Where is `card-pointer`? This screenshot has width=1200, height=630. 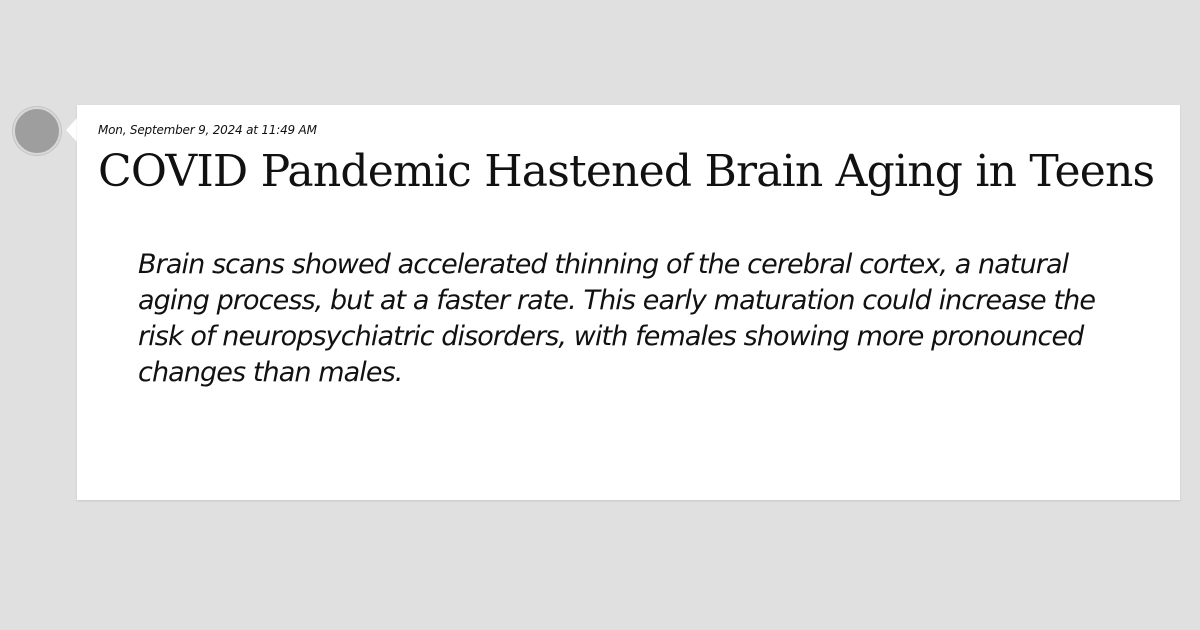 card-pointer is located at coordinates (71, 130).